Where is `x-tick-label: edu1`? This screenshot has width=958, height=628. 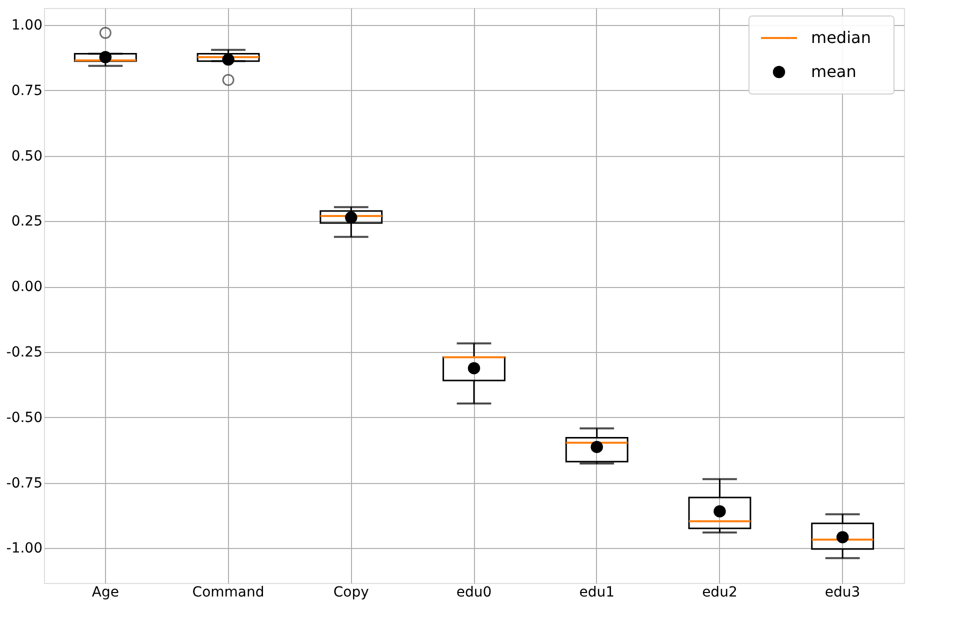 x-tick-label: edu1 is located at coordinates (596, 592).